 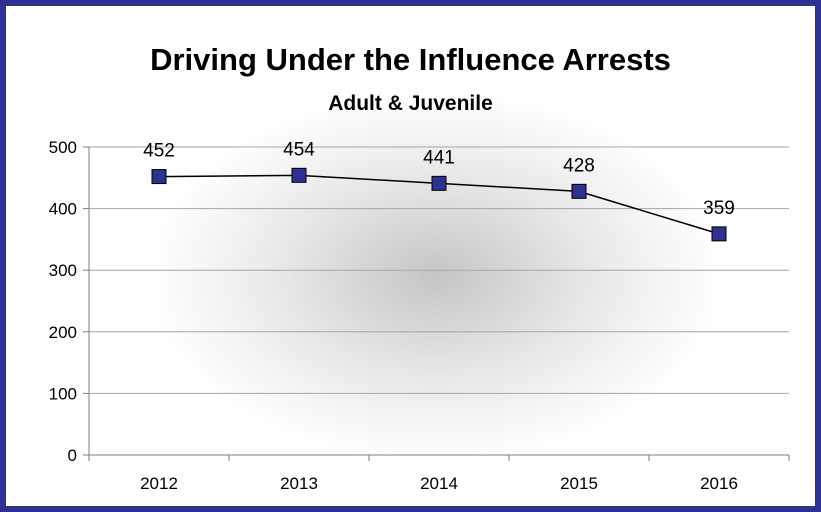 What do you see at coordinates (439, 157) in the screenshot?
I see `data-label: 441` at bounding box center [439, 157].